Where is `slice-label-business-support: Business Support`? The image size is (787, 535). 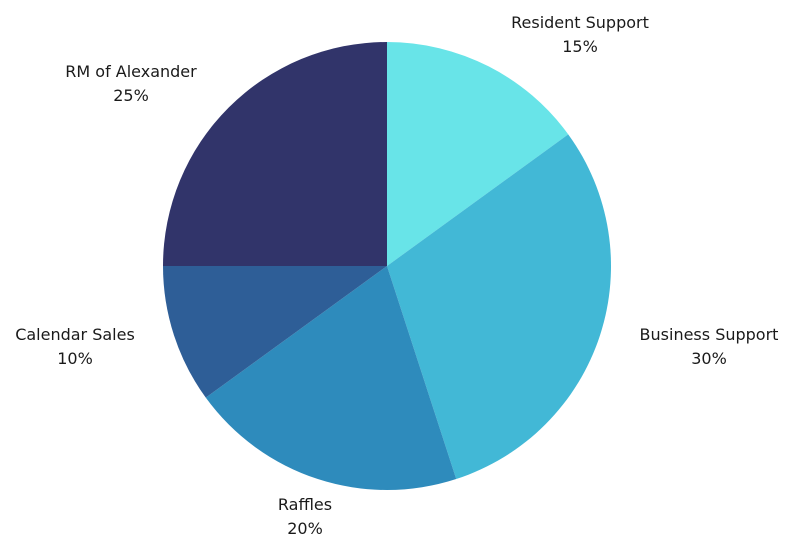 slice-label-business-support: Business Support is located at coordinates (709, 334).